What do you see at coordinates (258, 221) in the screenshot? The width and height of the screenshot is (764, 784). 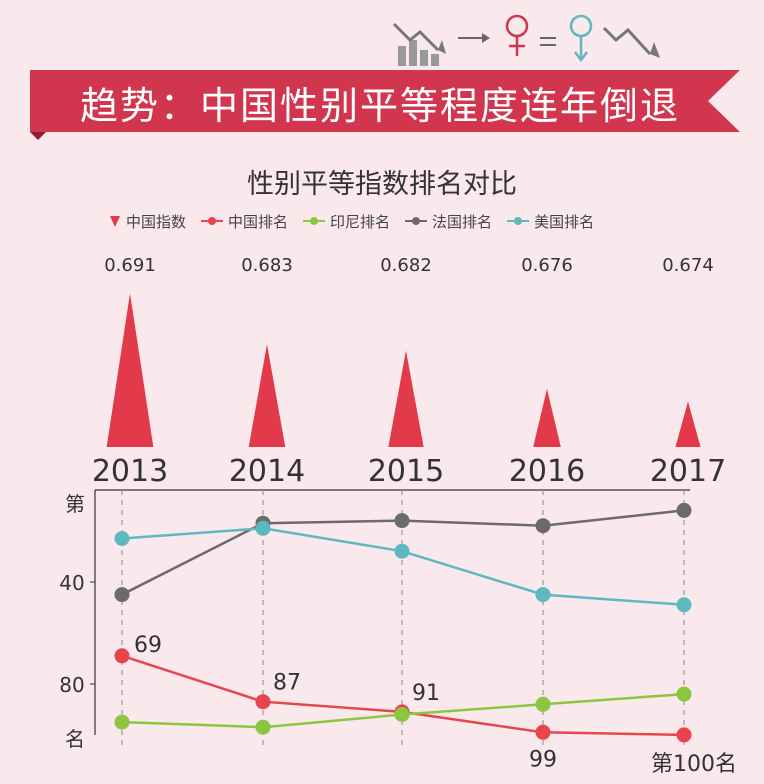 I see `legend-label: 中国排名` at bounding box center [258, 221].